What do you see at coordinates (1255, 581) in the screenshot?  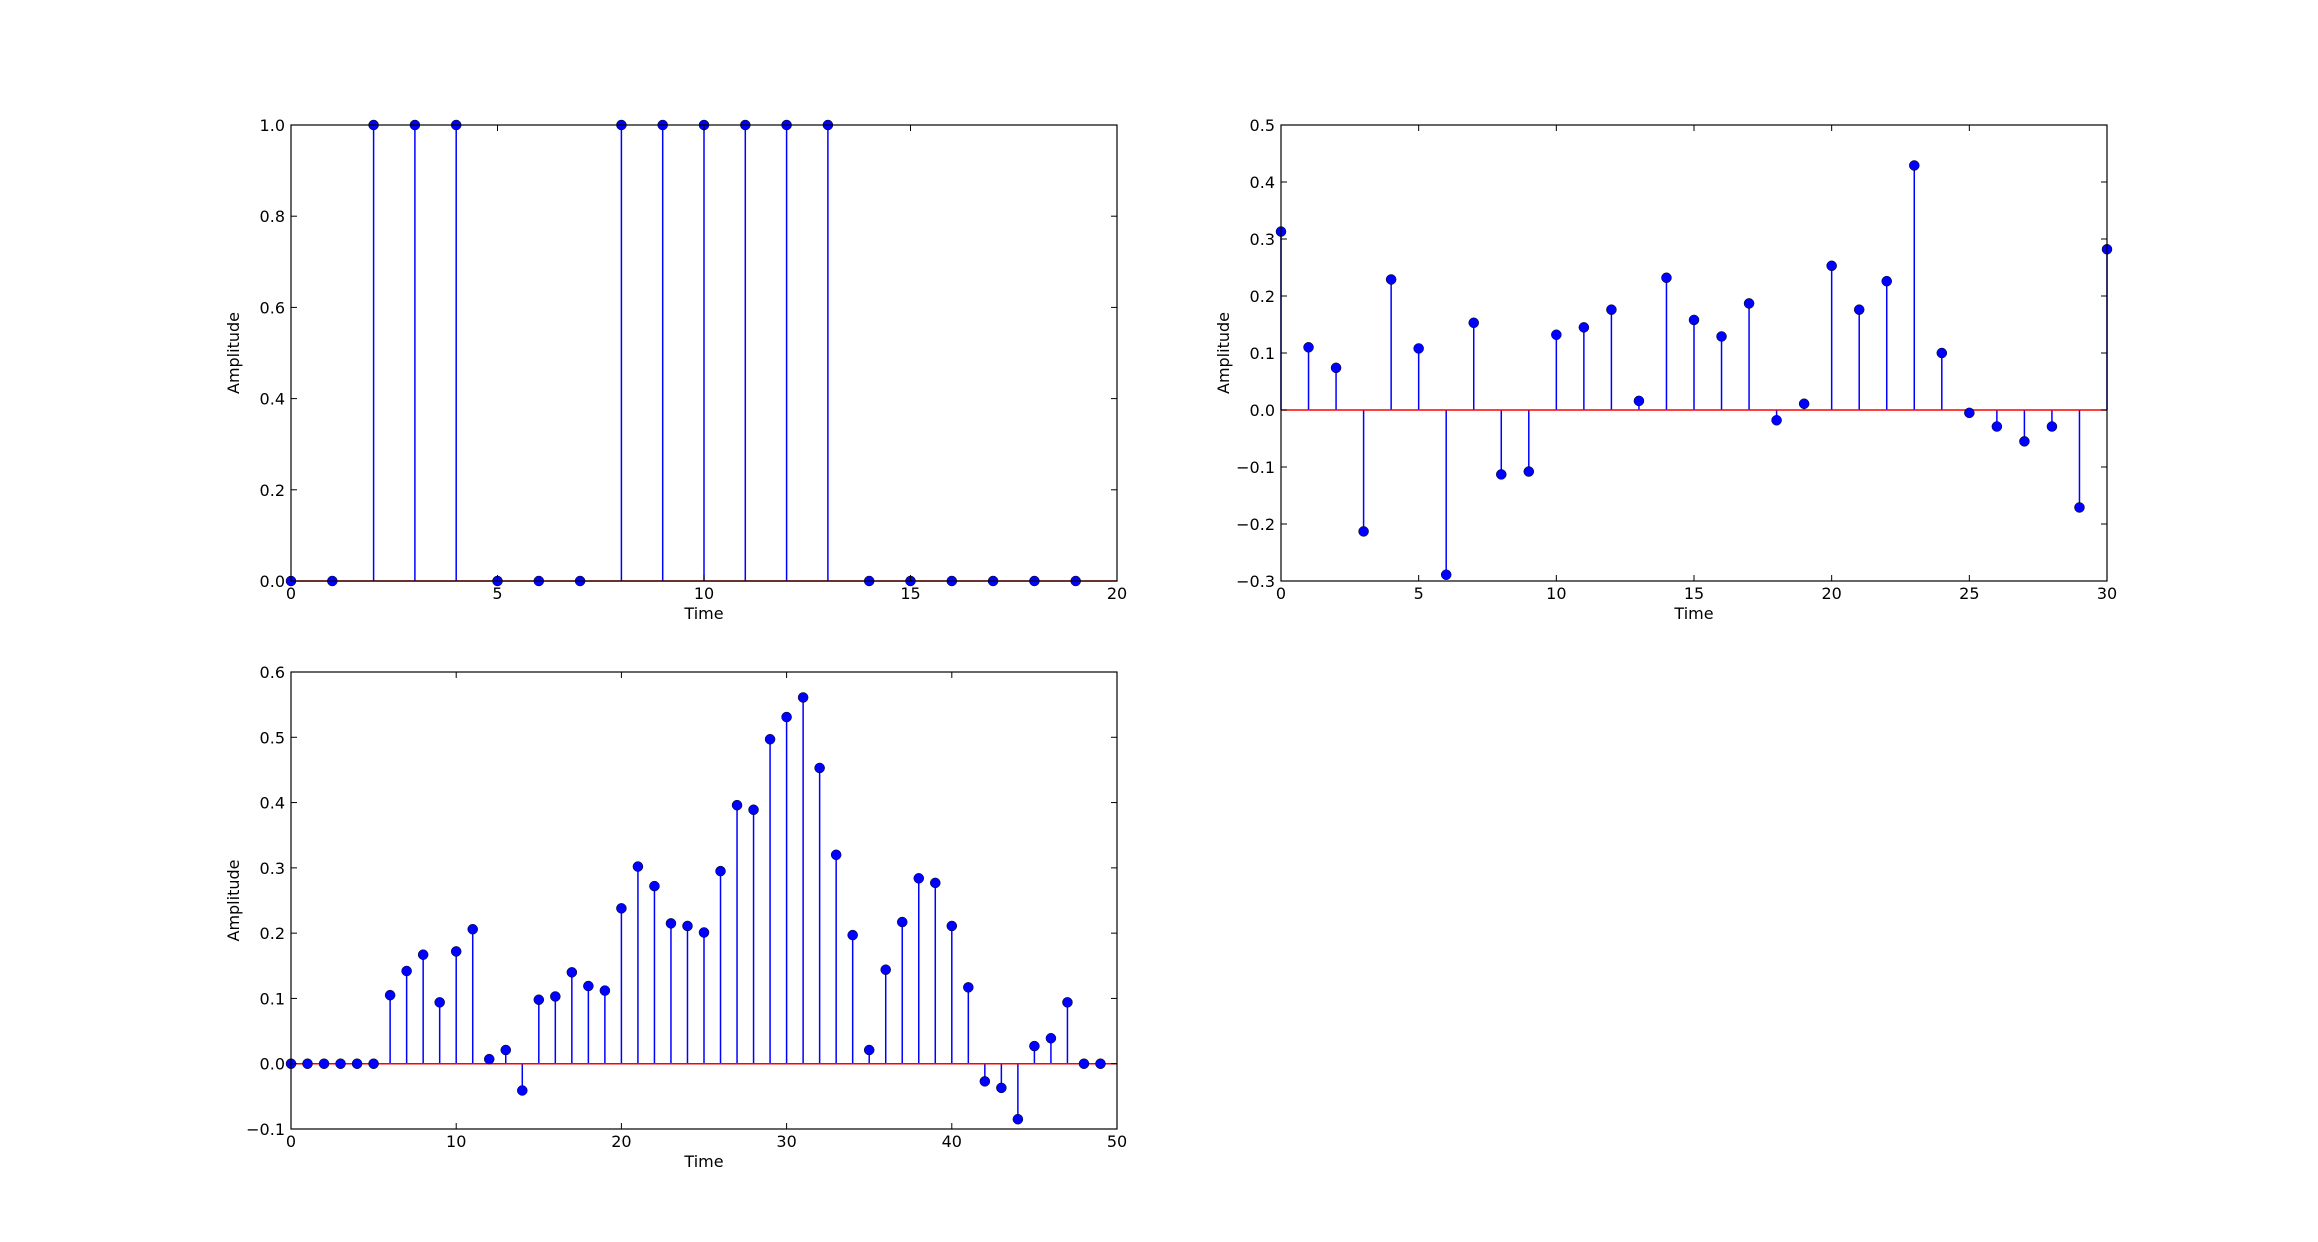 I see `y-tick-label: −0.3` at bounding box center [1255, 581].